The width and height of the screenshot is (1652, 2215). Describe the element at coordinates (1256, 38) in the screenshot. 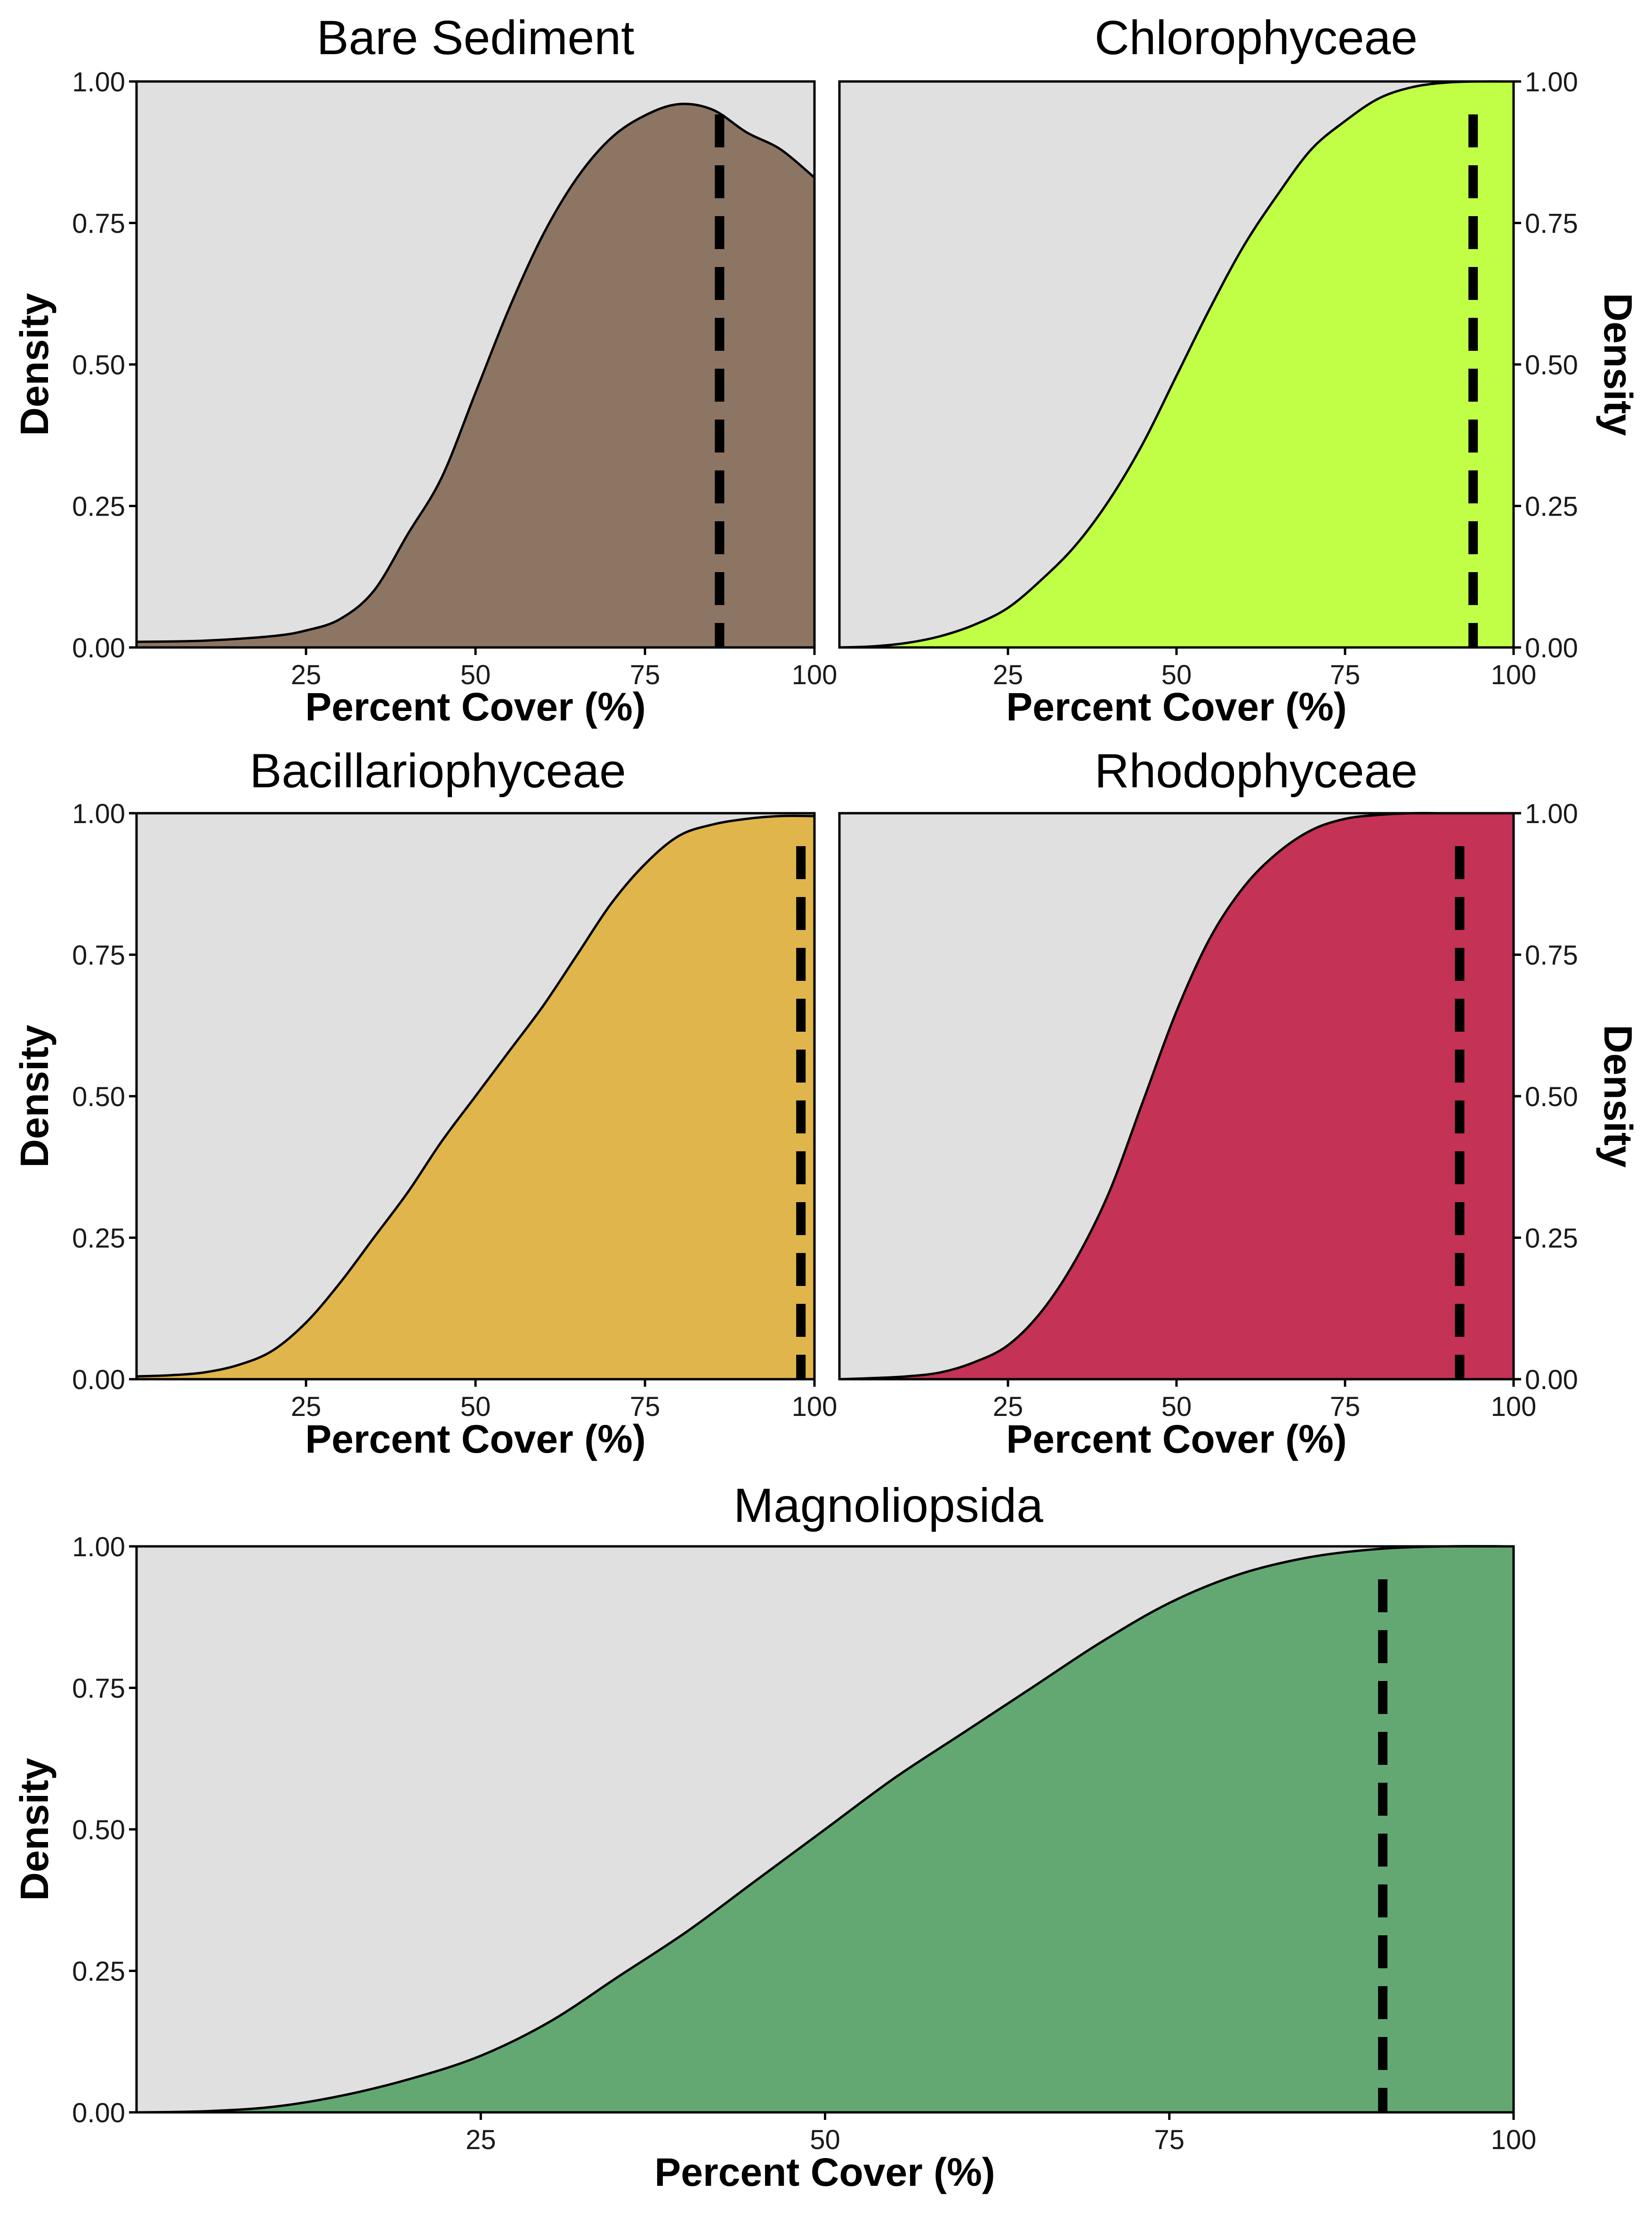

I see `panel-title: Chlorophyceae` at that location.